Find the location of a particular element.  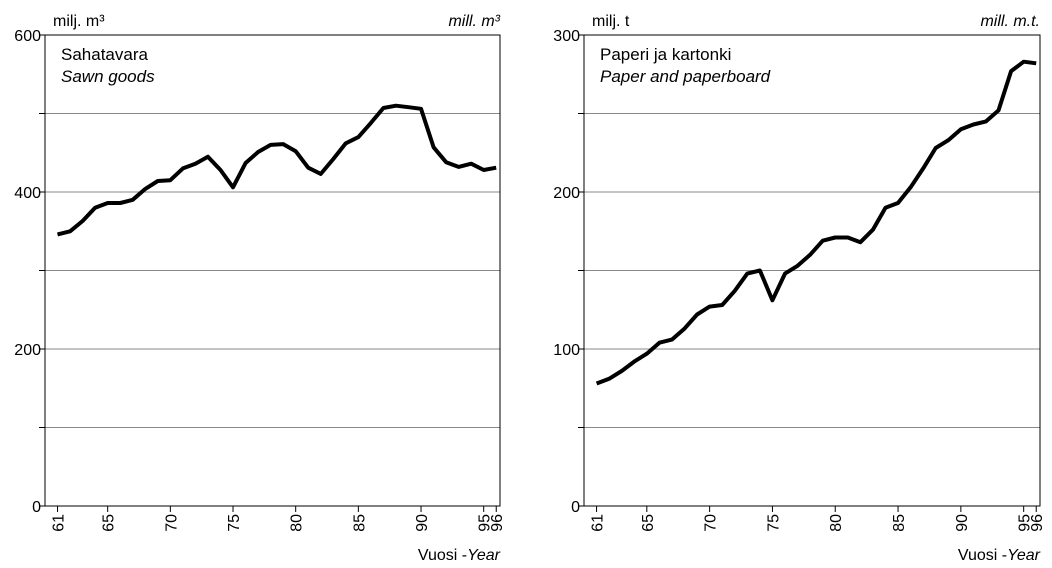

data-line is located at coordinates (277, 170).